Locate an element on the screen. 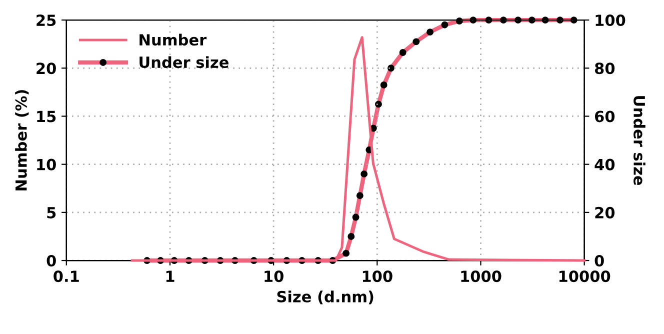 The height and width of the screenshot is (334, 664). y2-tick-label: 80 is located at coordinates (604, 68).